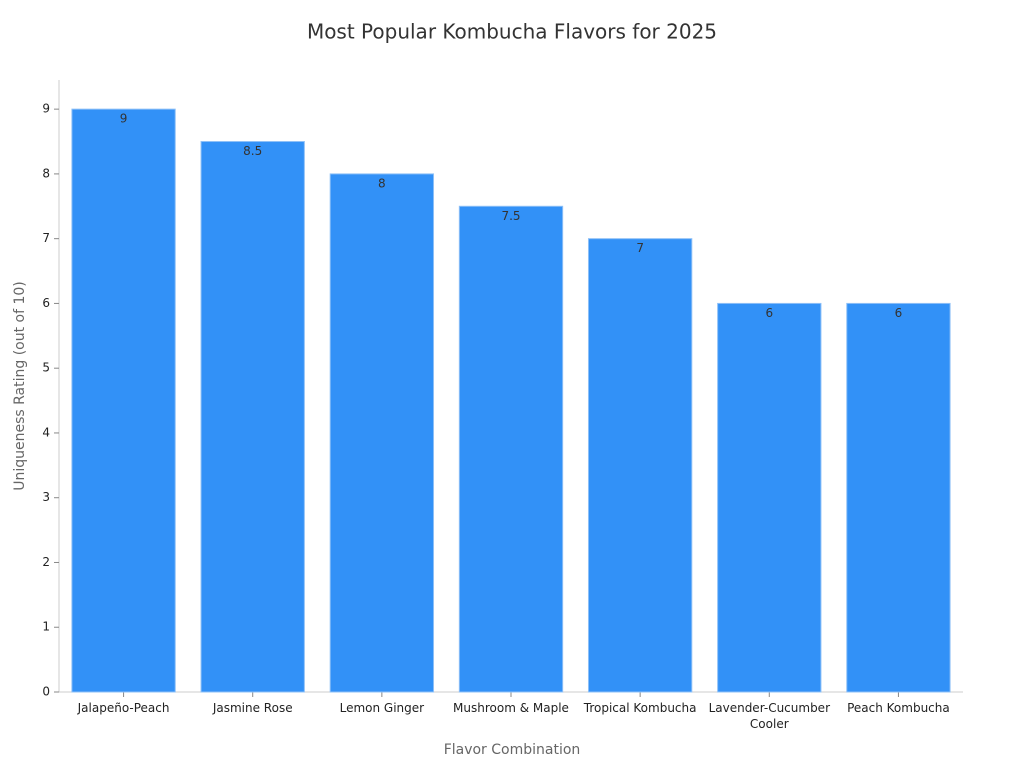  Describe the element at coordinates (640, 708) in the screenshot. I see `x-tick-label: Tropical Kombucha` at that location.